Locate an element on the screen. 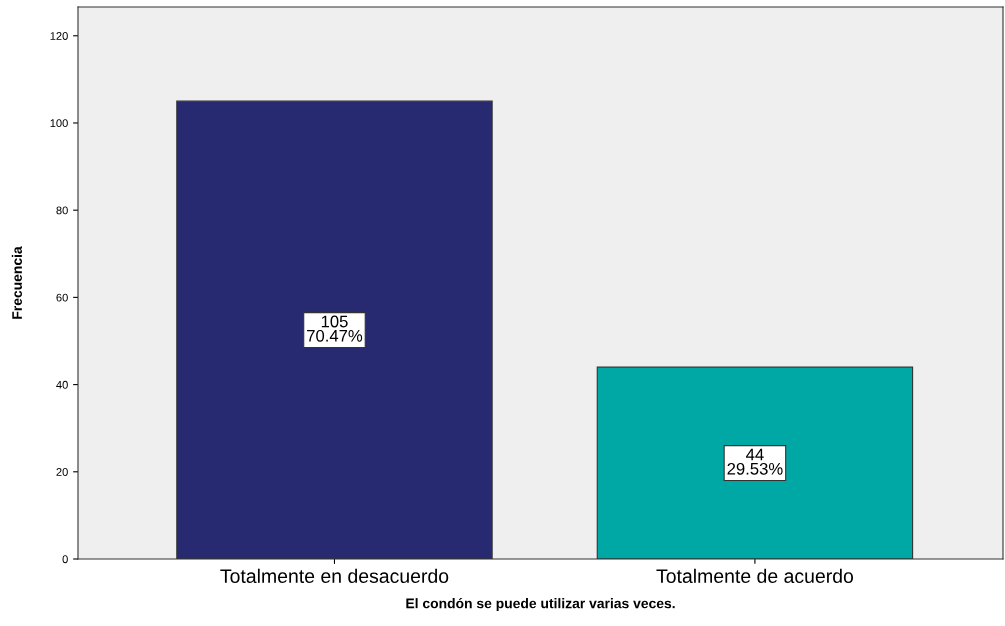 Image resolution: width=1005 pixels, height=626 pixels. y-tick-label: 60 is located at coordinates (62, 297).